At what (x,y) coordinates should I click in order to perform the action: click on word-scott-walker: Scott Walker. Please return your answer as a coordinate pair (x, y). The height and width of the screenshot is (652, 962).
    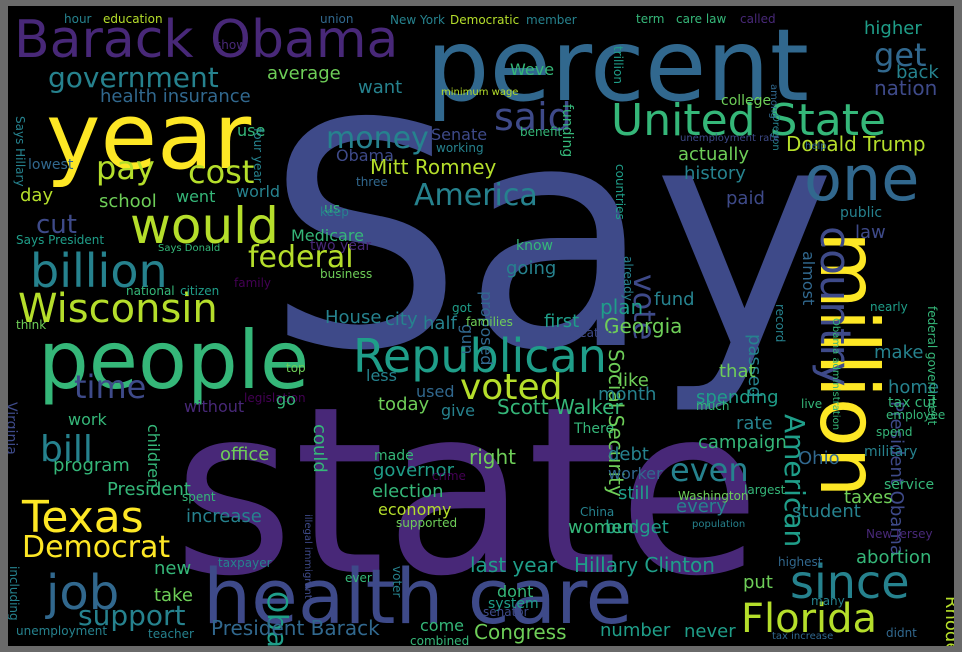
    Looking at the image, I should click on (560, 407).